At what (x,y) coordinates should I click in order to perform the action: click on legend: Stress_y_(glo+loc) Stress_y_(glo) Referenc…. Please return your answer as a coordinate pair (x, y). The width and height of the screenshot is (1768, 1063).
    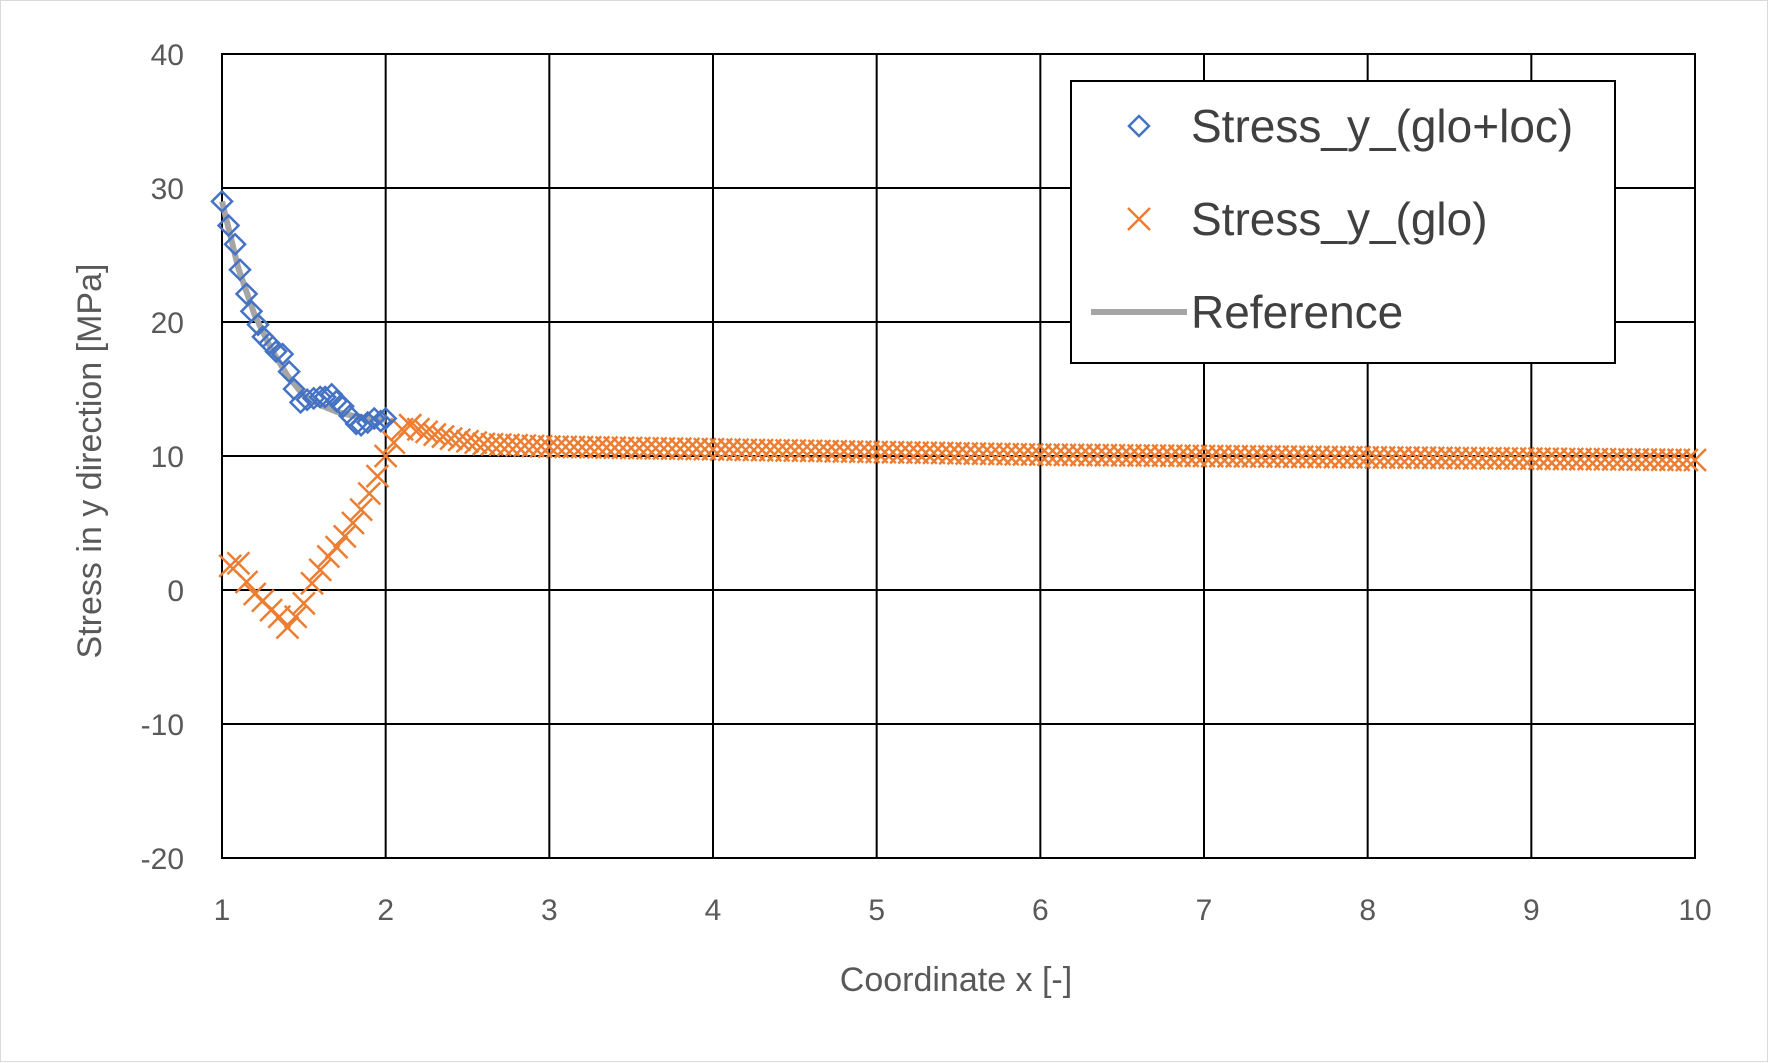
    Looking at the image, I should click on (1343, 222).